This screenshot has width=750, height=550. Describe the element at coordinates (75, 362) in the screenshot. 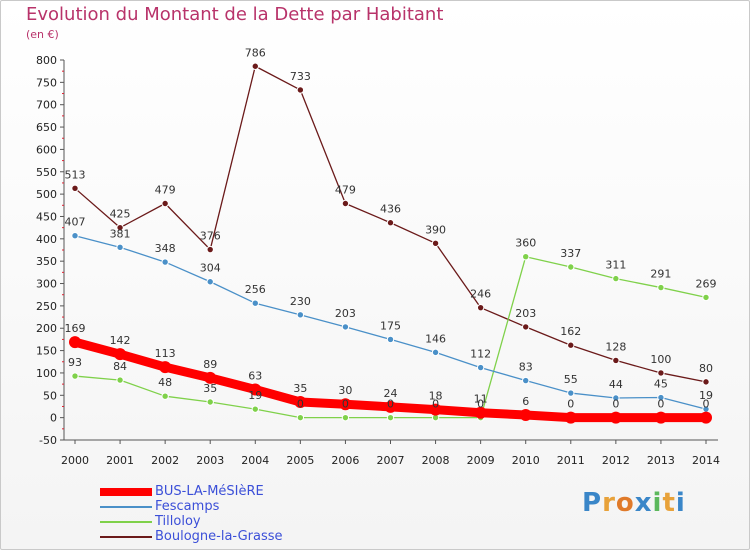

I see `data-label: 93` at that location.